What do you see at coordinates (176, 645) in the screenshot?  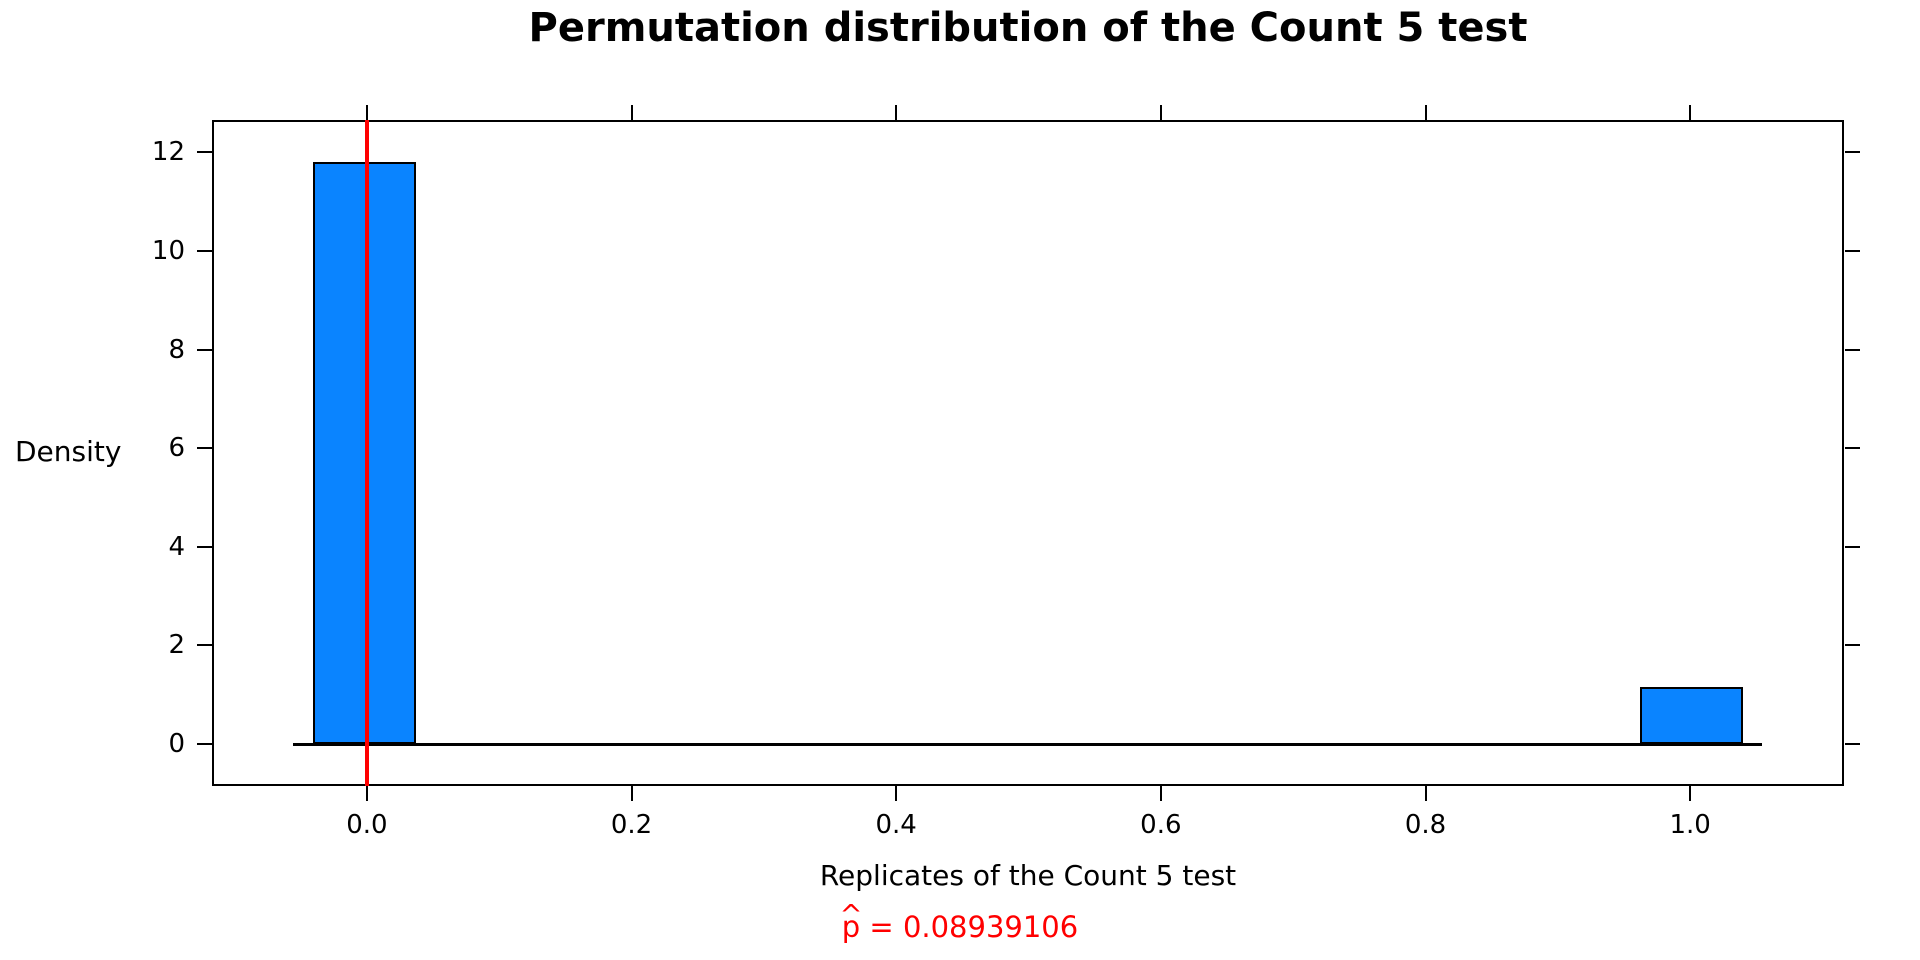 I see `y-axis-tick-label: 2` at bounding box center [176, 645].